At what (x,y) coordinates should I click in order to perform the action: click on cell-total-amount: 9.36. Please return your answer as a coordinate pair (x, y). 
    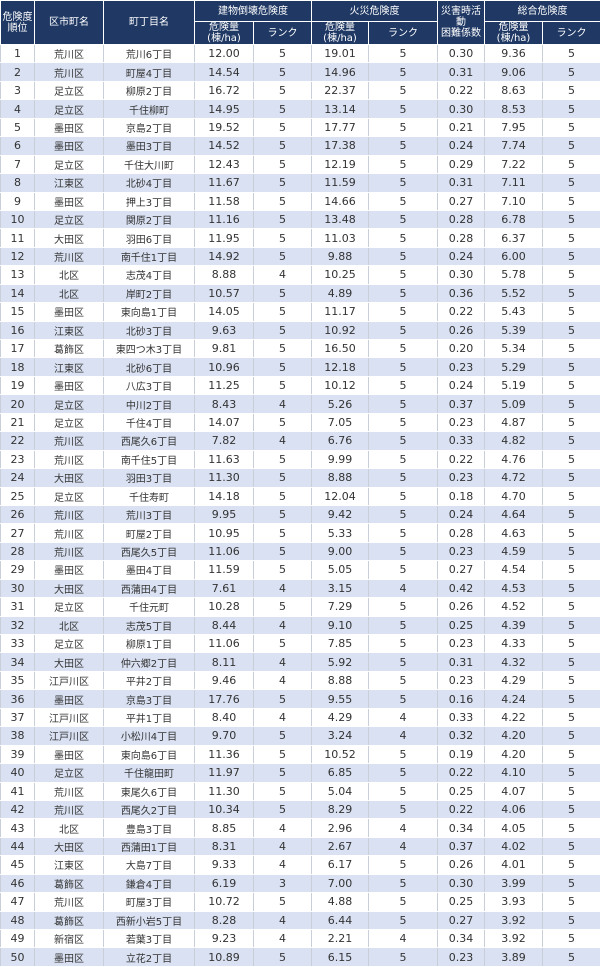
    Looking at the image, I should click on (514, 54).